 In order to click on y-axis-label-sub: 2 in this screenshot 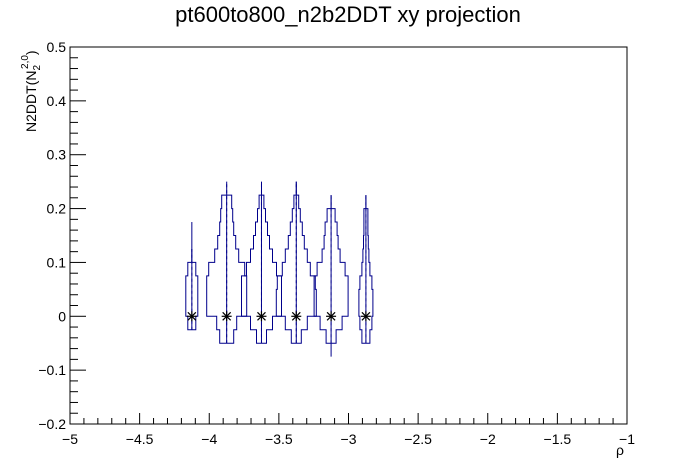, I will do `click(37, 68)`.